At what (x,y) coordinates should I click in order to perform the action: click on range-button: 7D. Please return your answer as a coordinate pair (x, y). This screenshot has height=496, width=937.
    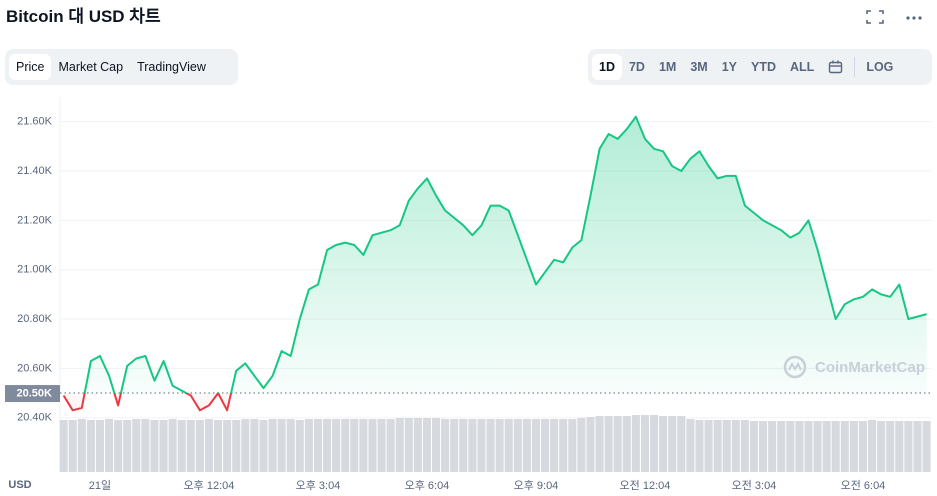
    Looking at the image, I should click on (636, 67).